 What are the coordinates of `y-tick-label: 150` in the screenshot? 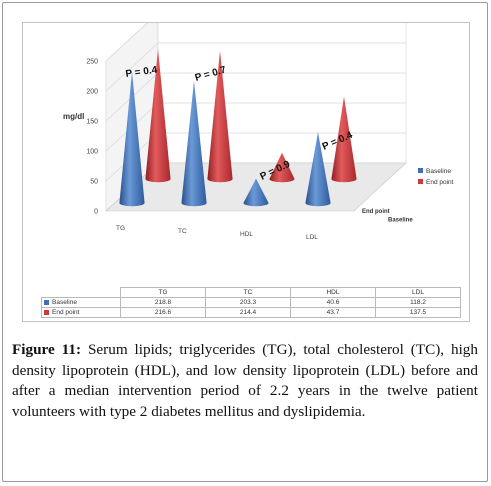 It's located at (92, 122).